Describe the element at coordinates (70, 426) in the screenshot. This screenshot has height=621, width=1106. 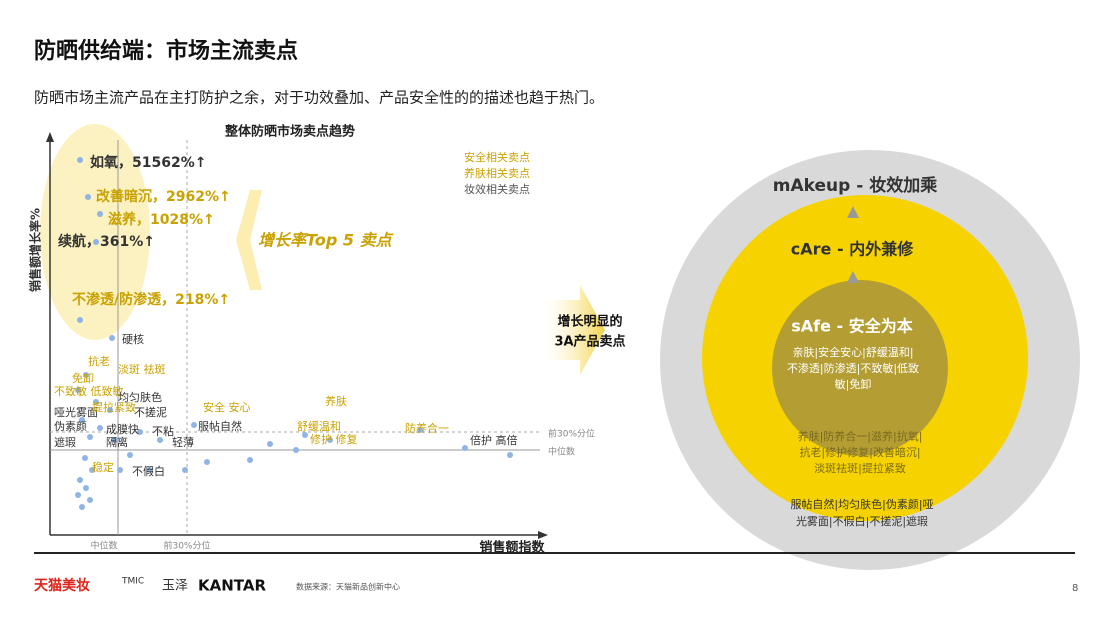
I see `point-label: 伪素颜` at that location.